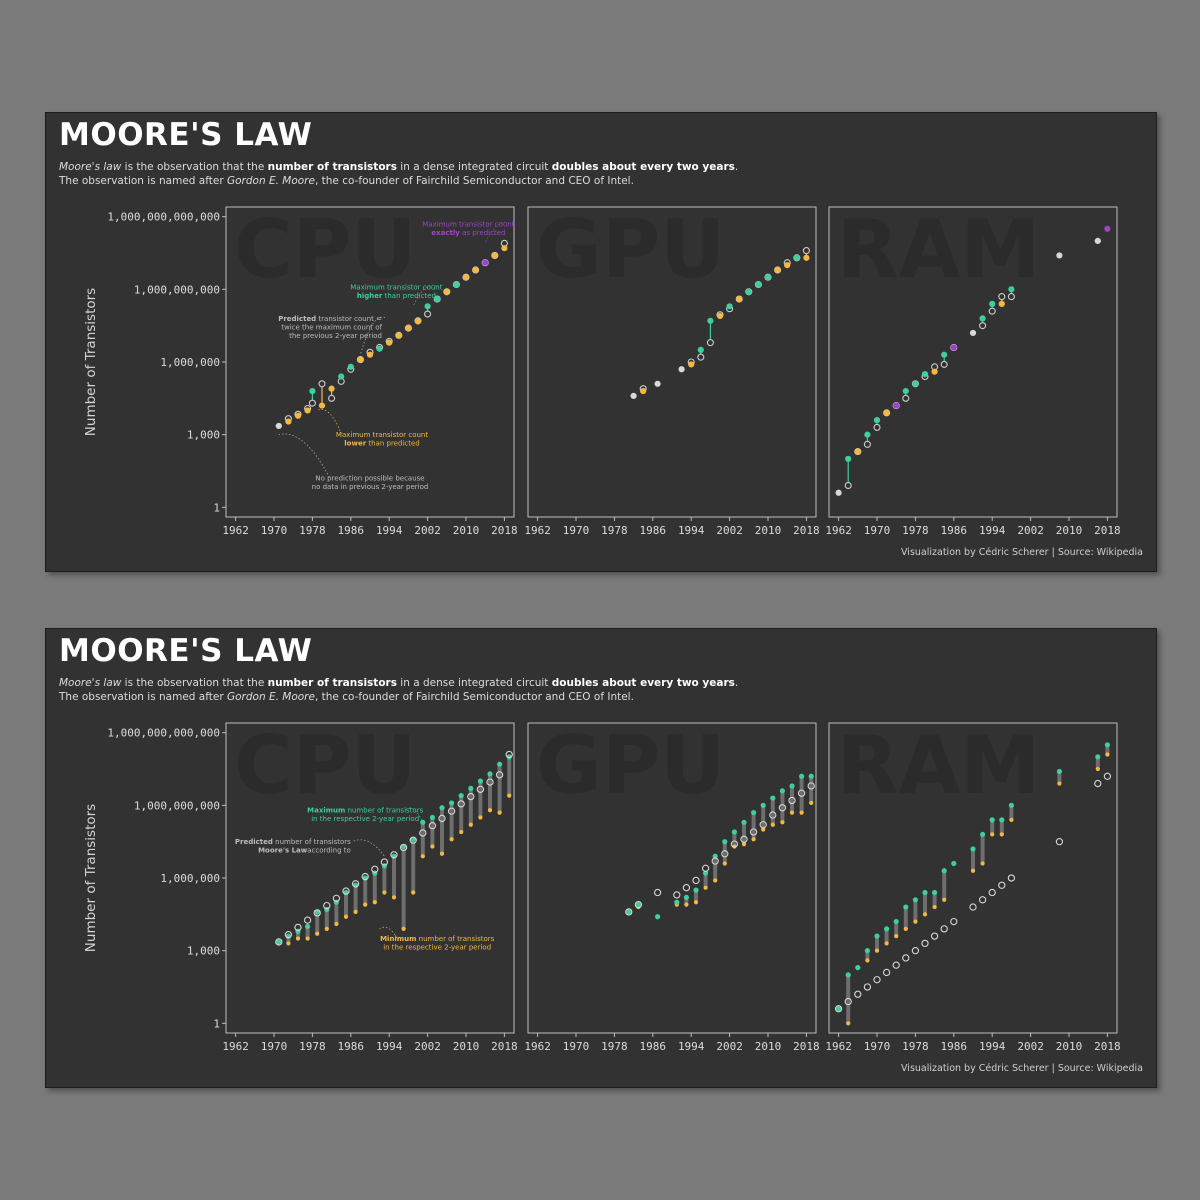 Image resolution: width=1200 pixels, height=1200 pixels. Describe the element at coordinates (806, 1046) in the screenshot. I see `x-tick-label: 2018` at that location.